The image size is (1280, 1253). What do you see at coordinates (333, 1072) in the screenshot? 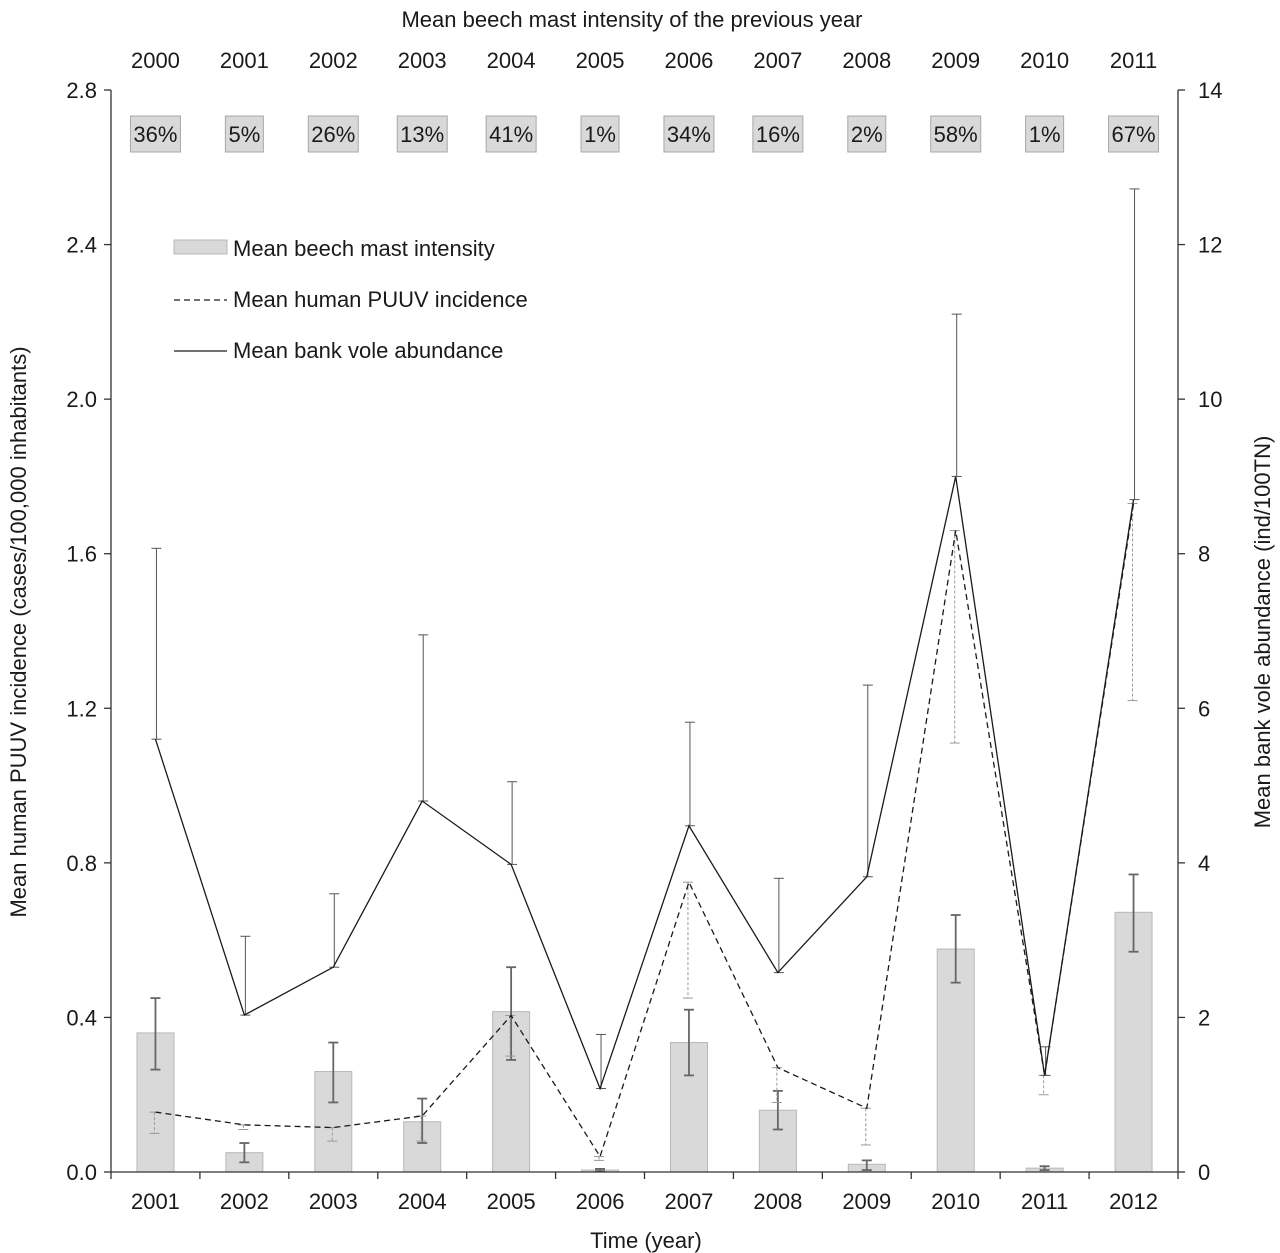
I see `bar-error-2003` at bounding box center [333, 1072].